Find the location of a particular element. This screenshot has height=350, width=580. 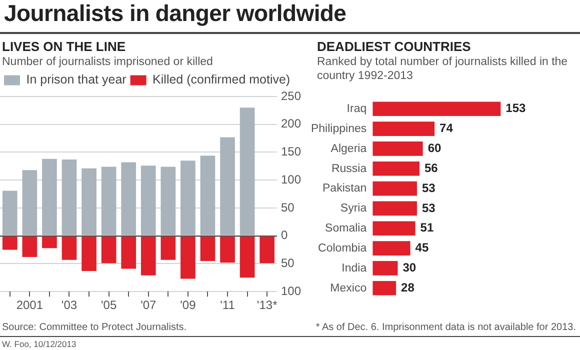

y-tick-label: India is located at coordinates (355, 268).